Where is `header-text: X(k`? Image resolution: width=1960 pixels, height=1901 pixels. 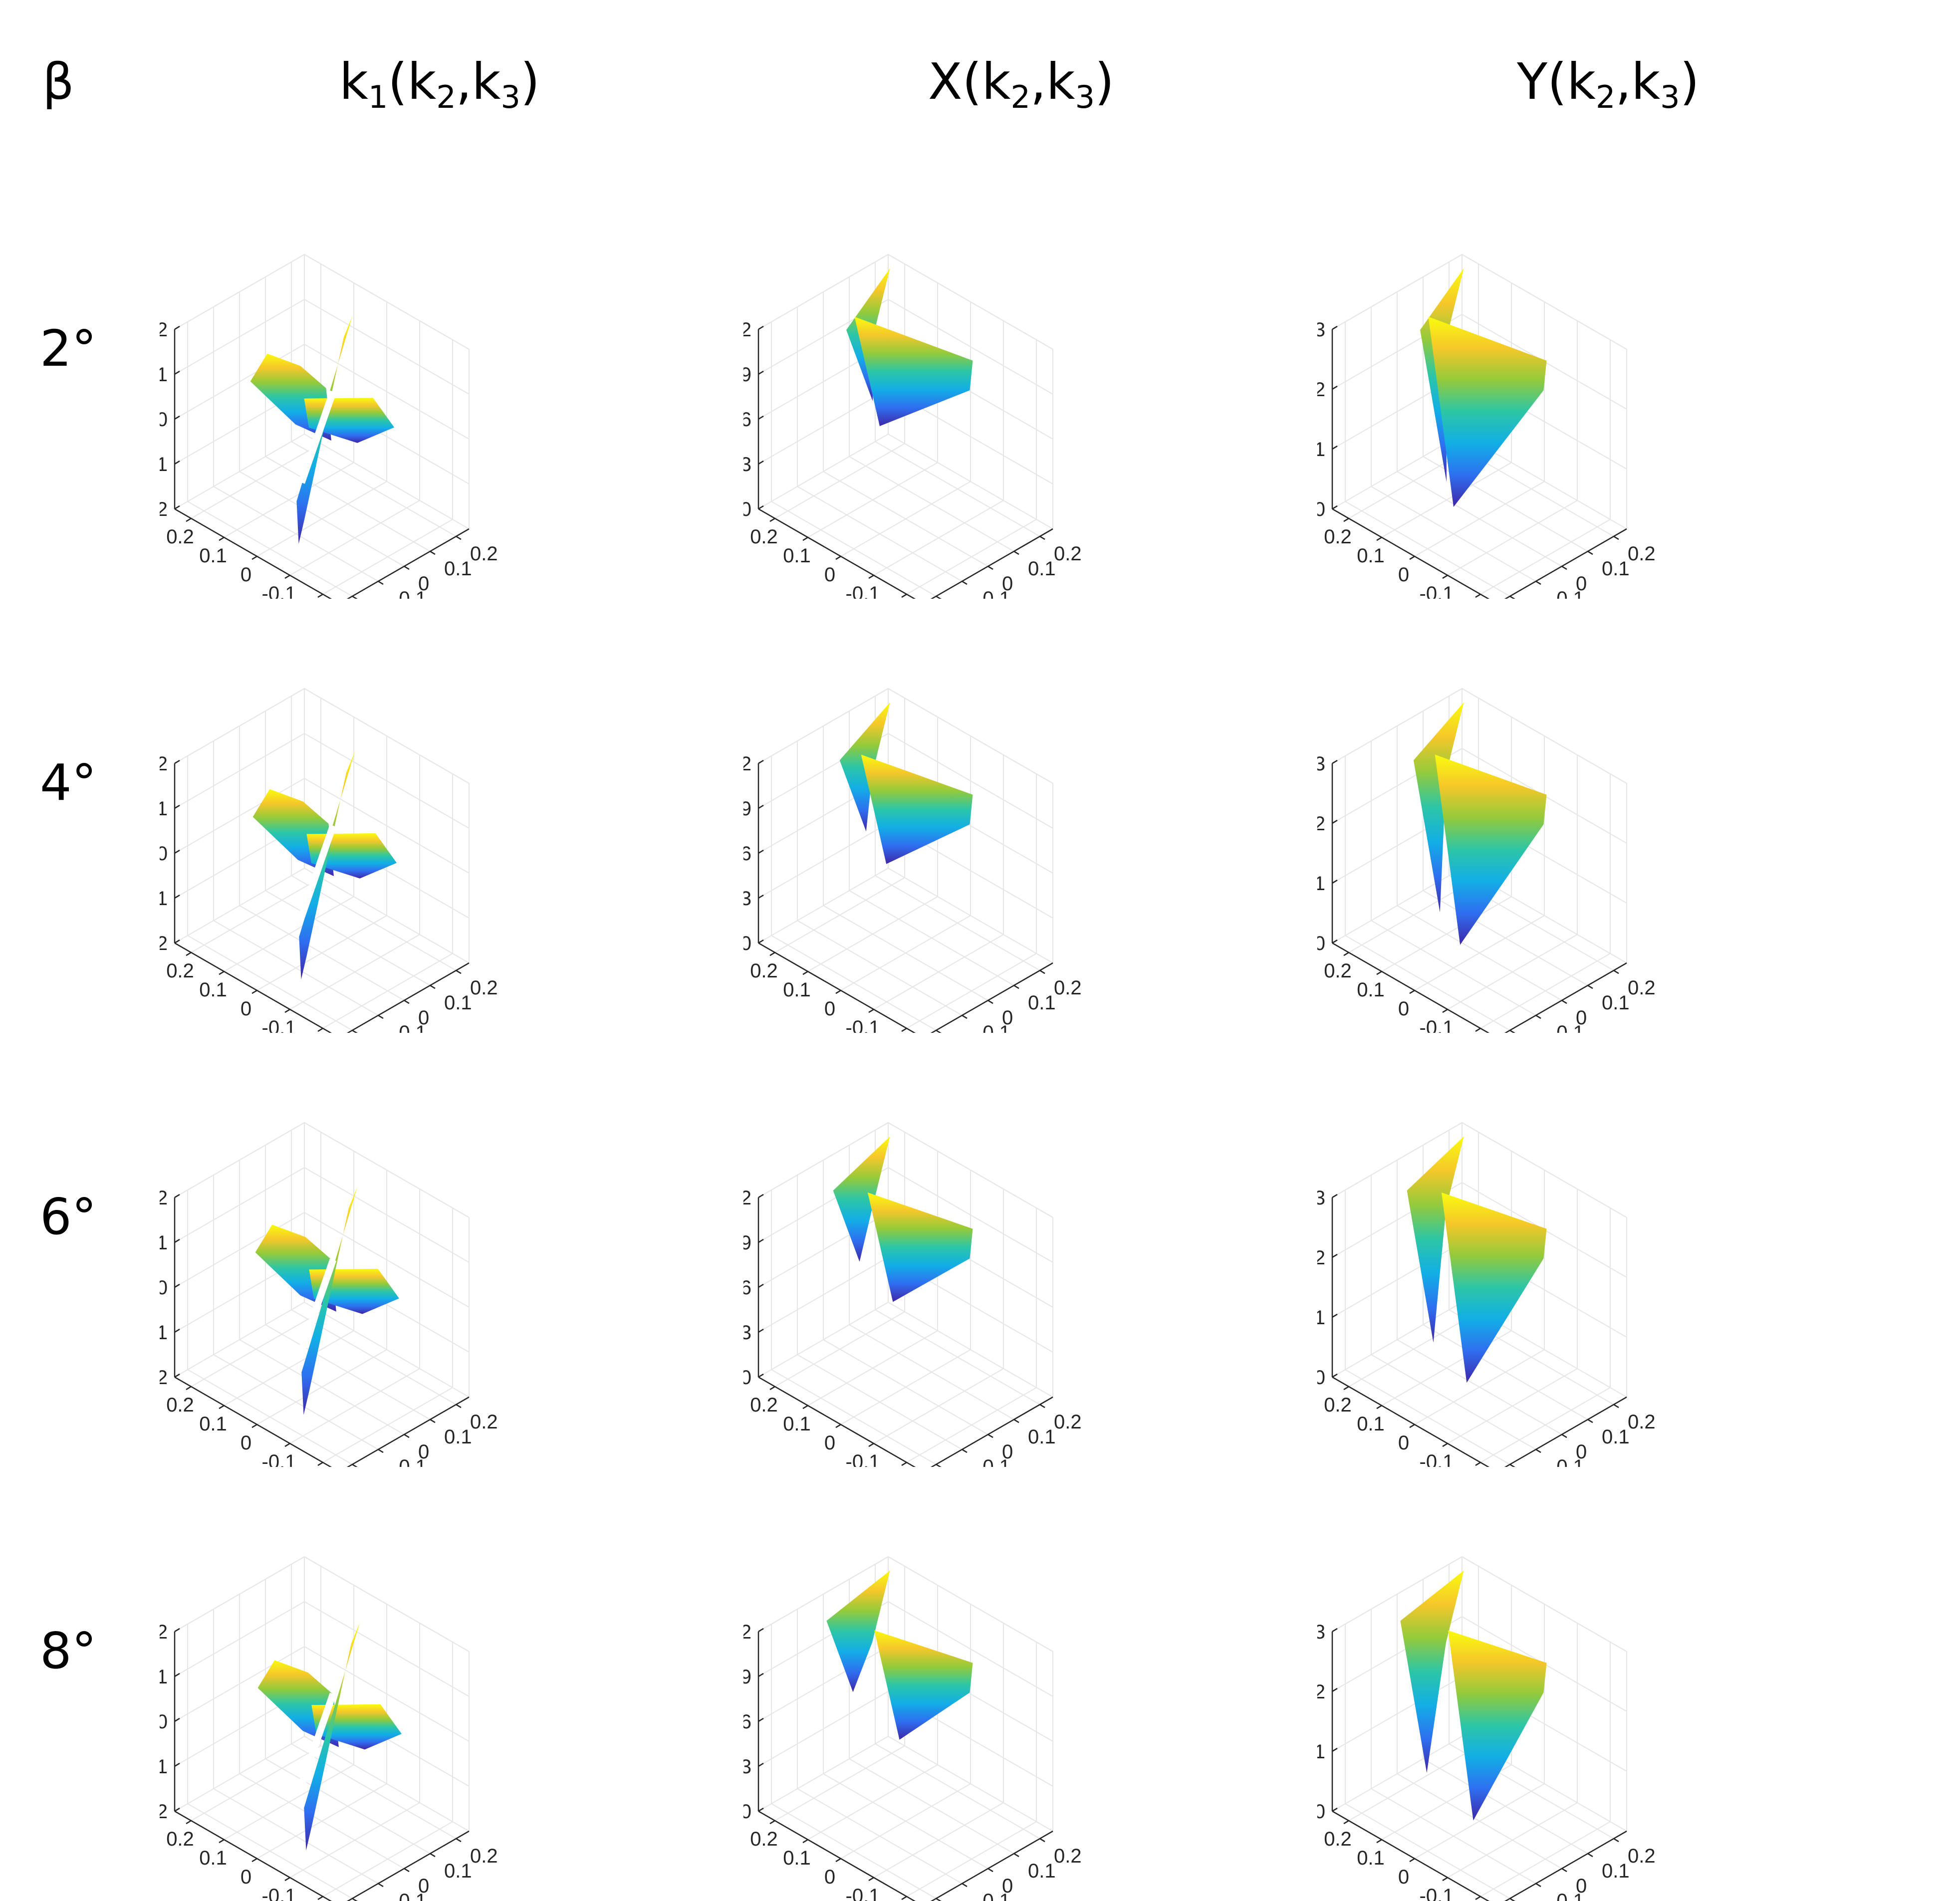 header-text: X(k is located at coordinates (969, 81).